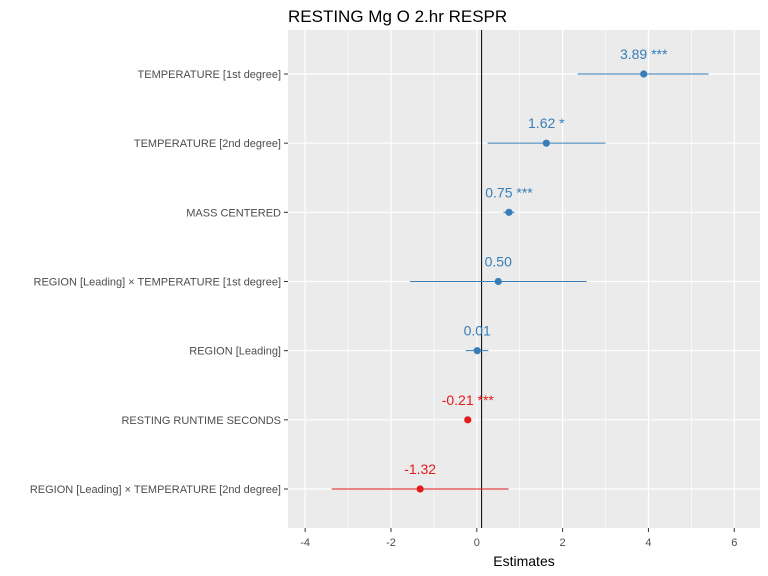 The height and width of the screenshot is (576, 768). Describe the element at coordinates (235, 352) in the screenshot. I see `term-label: REGION [Leading]` at that location.